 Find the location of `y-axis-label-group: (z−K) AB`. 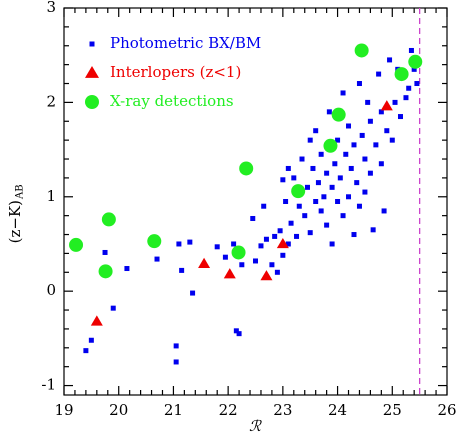

y-axis-label-group: (z−K) AB is located at coordinates (16, 213).